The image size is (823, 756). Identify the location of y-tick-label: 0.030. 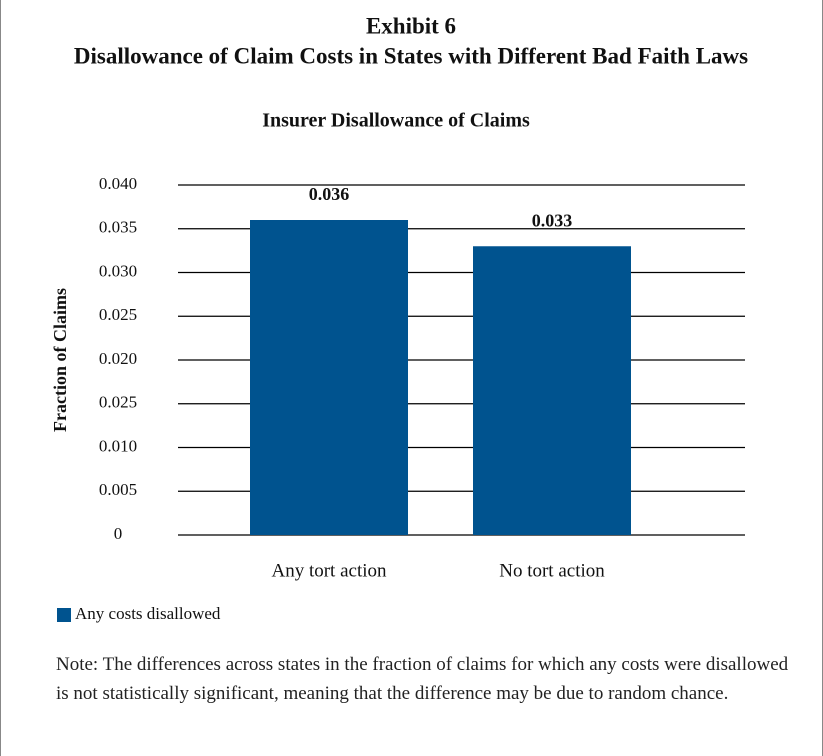
(118, 270).